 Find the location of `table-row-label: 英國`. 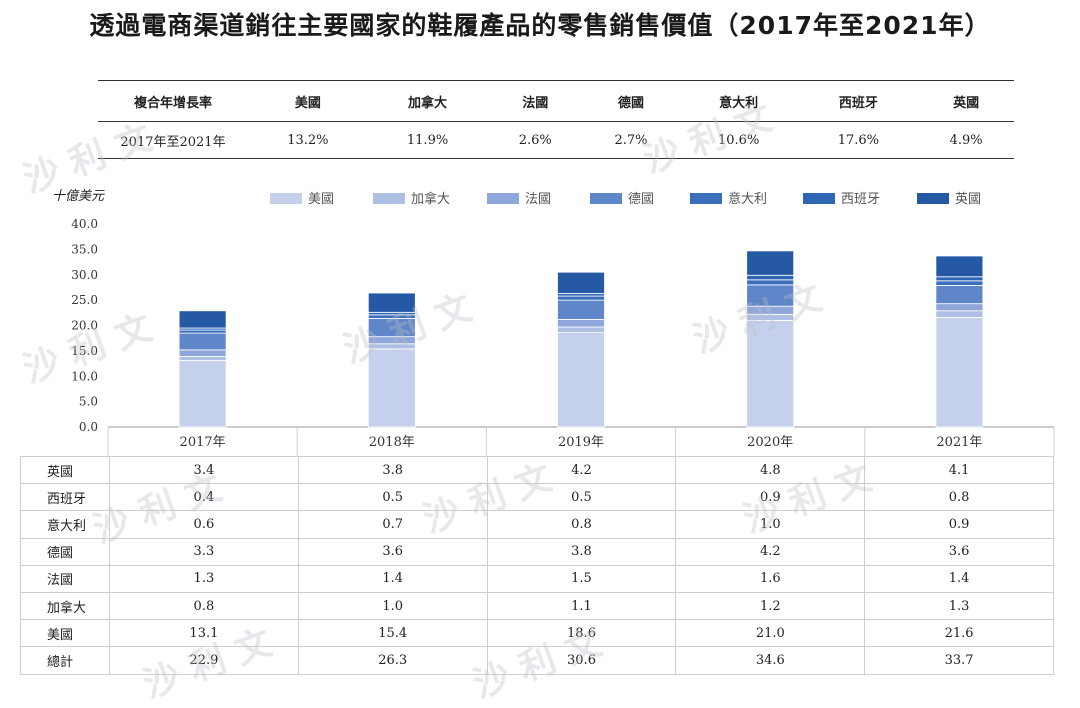

table-row-label: 英國 is located at coordinates (65, 470).